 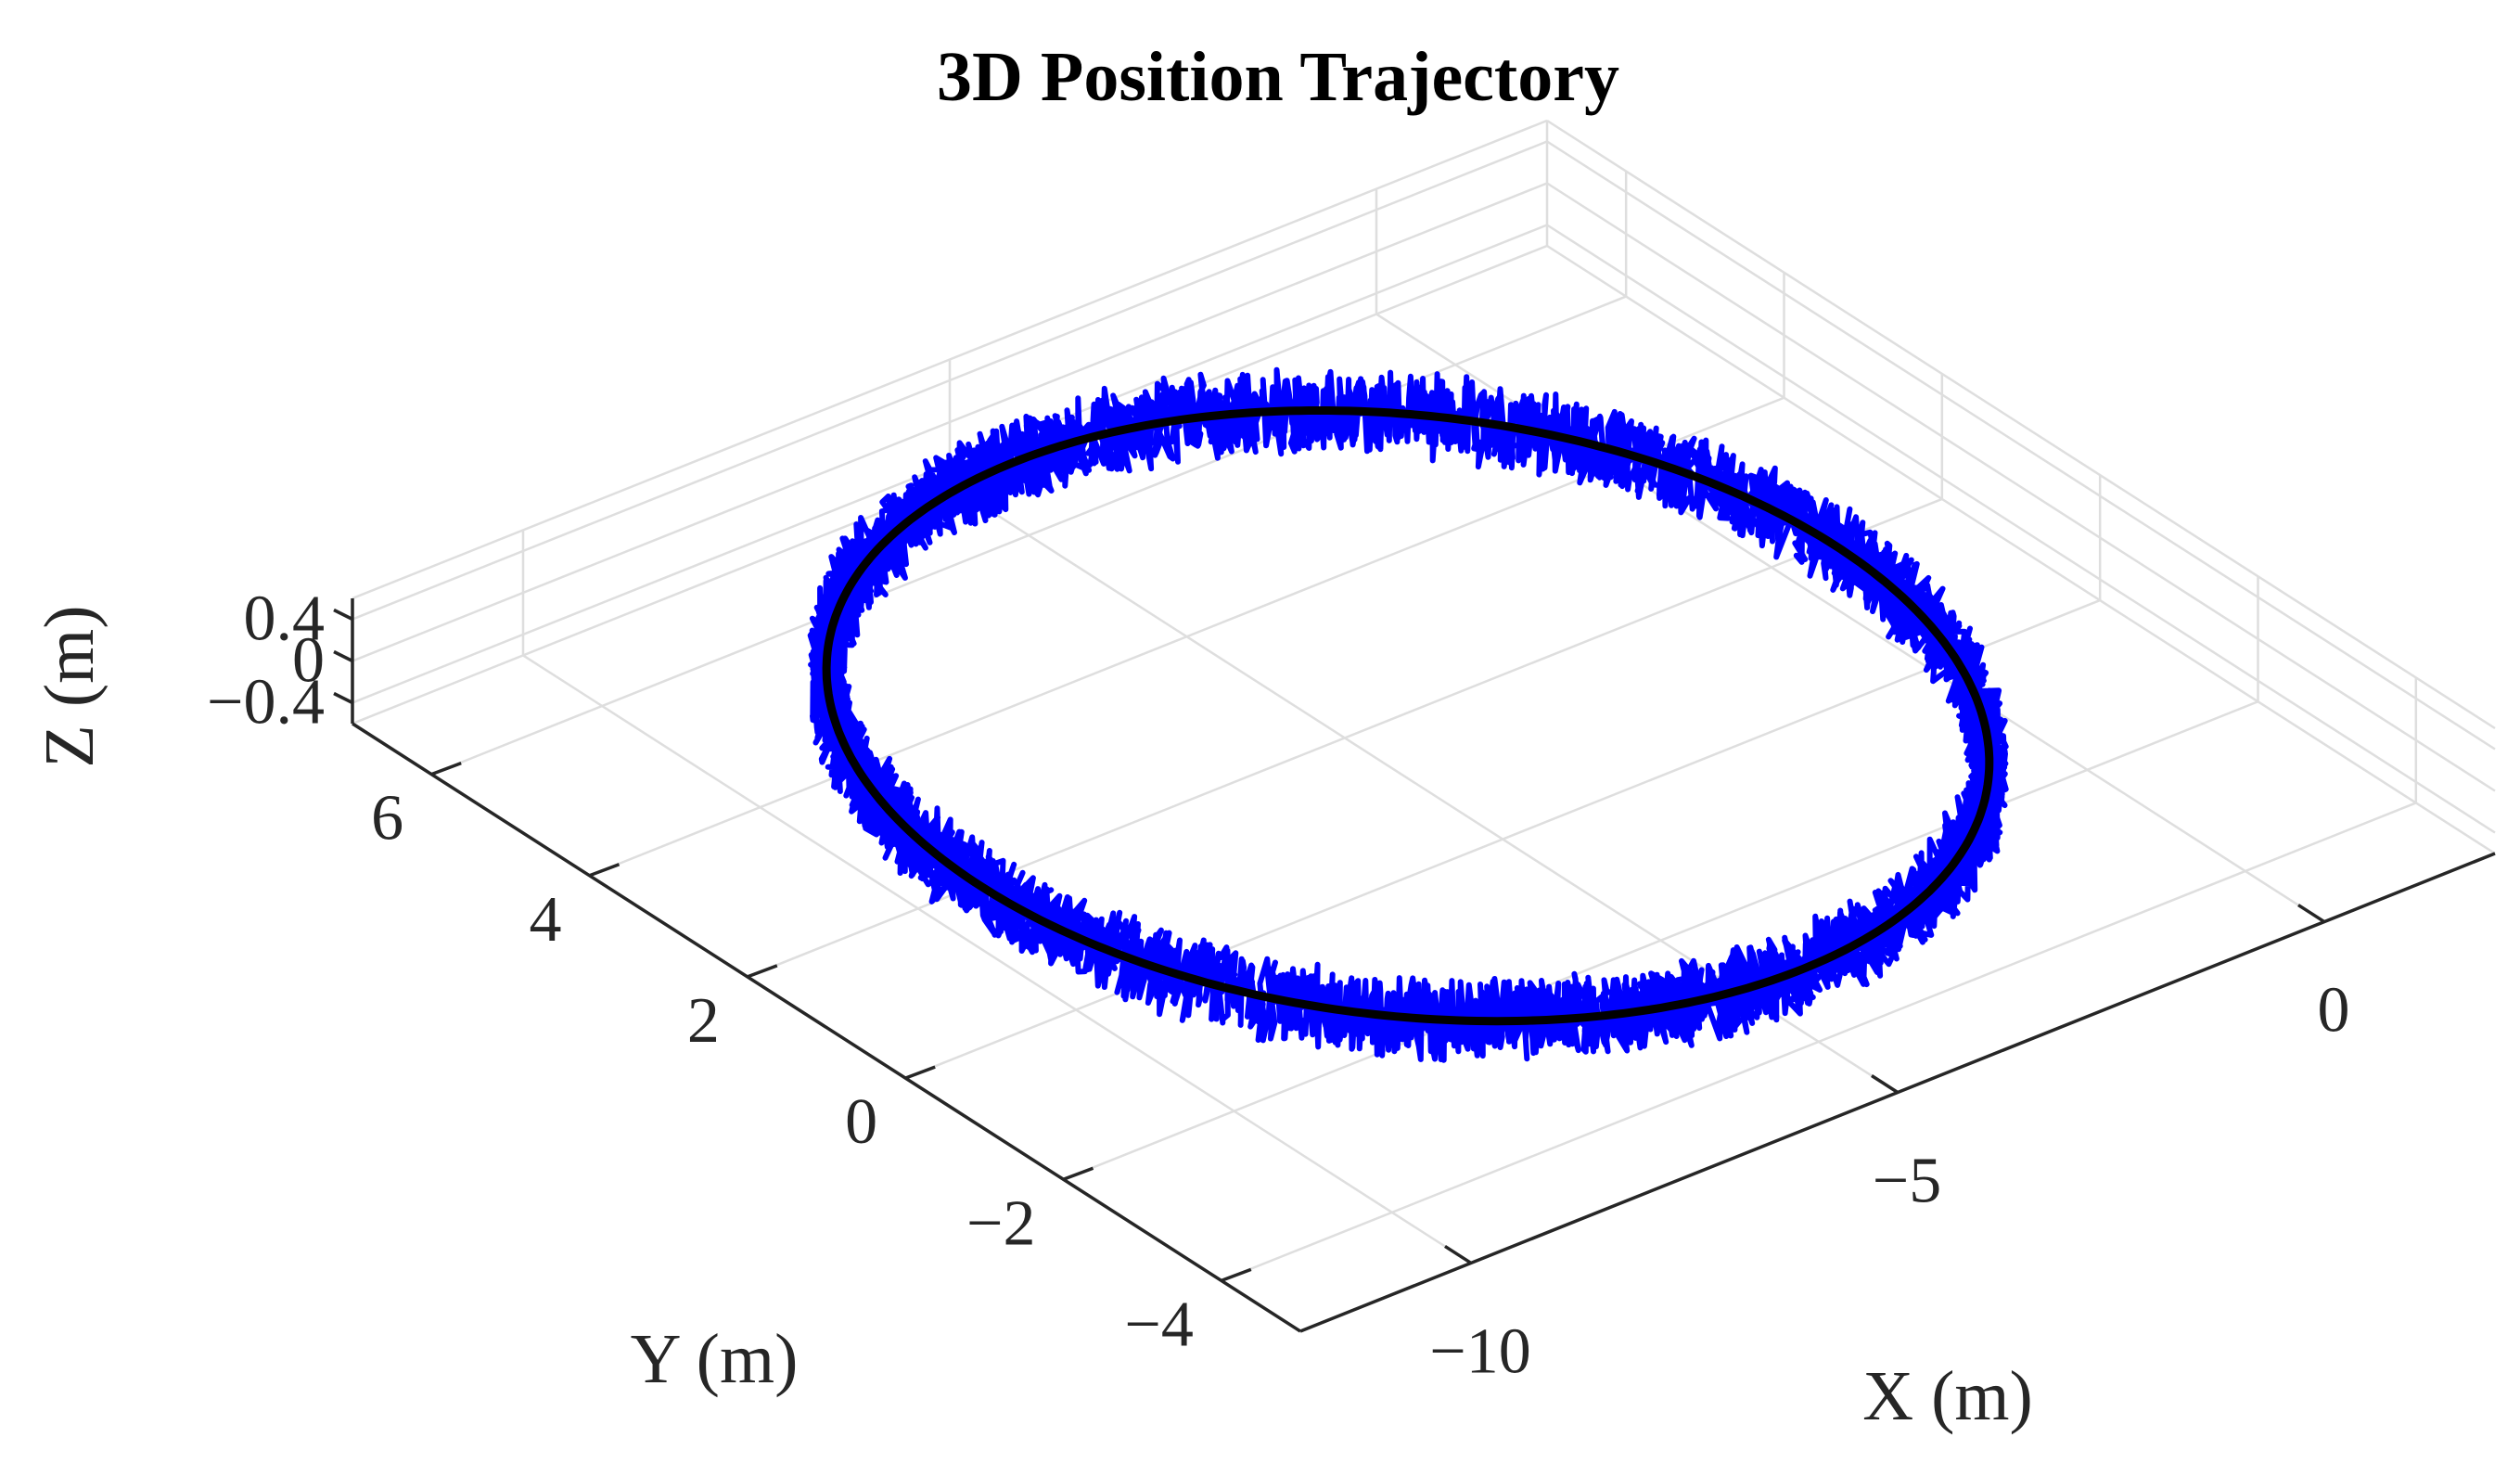 What do you see at coordinates (1278, 77) in the screenshot?
I see `chart-title: 3D Position Trajectory` at bounding box center [1278, 77].